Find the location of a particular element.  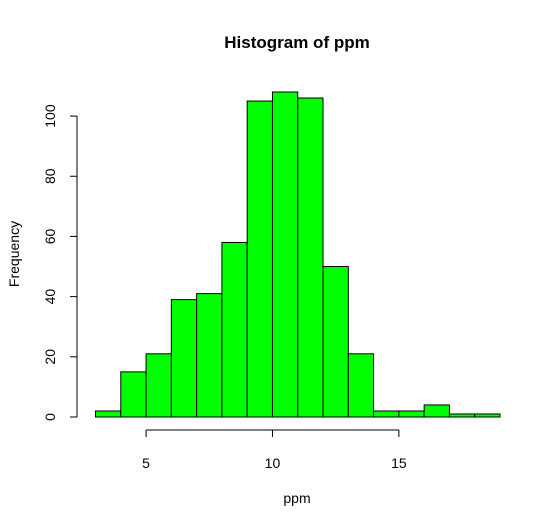

x-tick-label: 5 is located at coordinates (146, 463).